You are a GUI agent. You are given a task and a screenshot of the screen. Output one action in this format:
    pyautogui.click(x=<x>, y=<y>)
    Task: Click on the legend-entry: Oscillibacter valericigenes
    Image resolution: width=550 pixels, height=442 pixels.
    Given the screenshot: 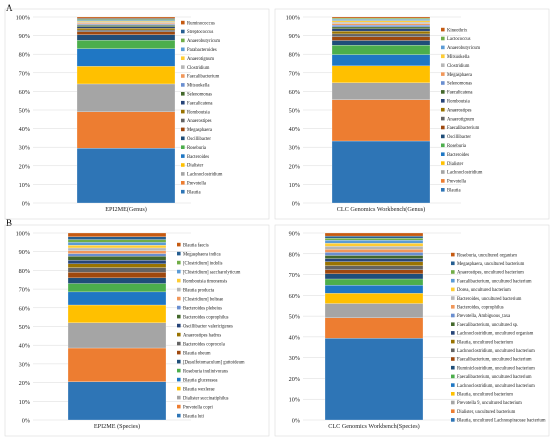 What is the action you would take?
    pyautogui.click(x=208, y=326)
    